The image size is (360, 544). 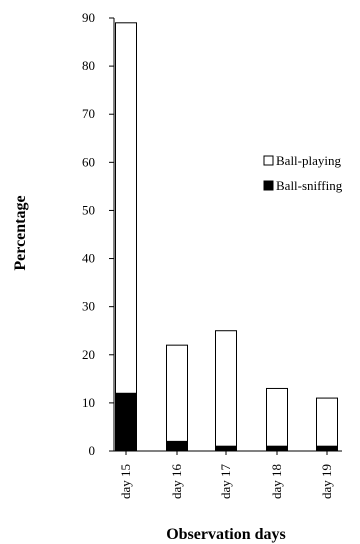 I want to click on y-tick-label-90: 90, so click(x=88, y=17).